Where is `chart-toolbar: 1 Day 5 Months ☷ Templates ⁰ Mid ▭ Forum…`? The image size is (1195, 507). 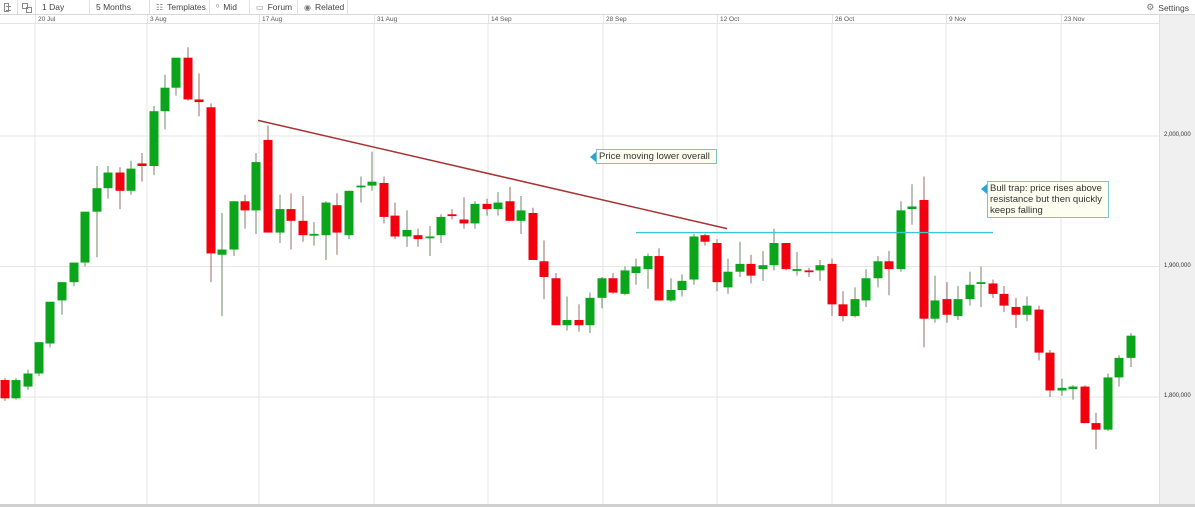
chart-toolbar: 1 Day 5 Months ☷ Templates ⁰ Mid ▭ Forum… is located at coordinates (597, 7).